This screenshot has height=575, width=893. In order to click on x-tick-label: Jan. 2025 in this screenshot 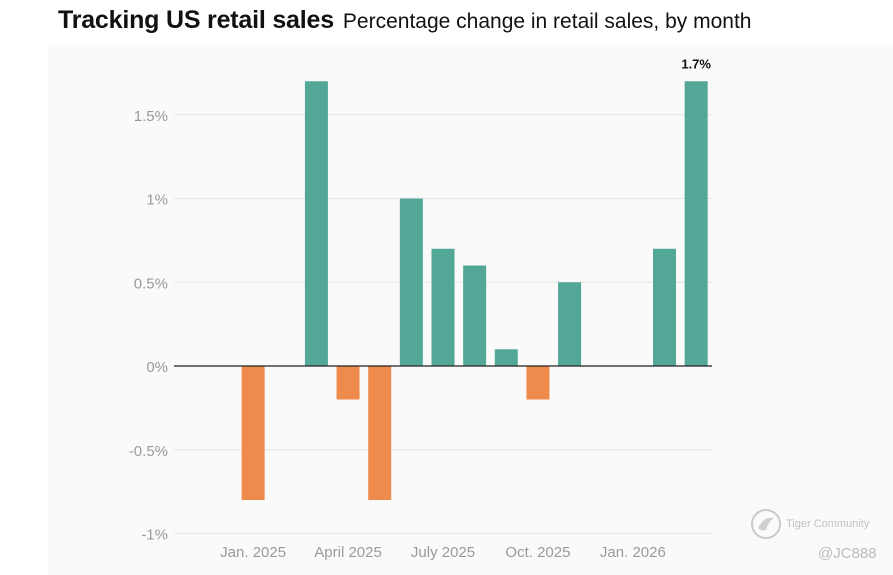, I will do `click(253, 552)`.